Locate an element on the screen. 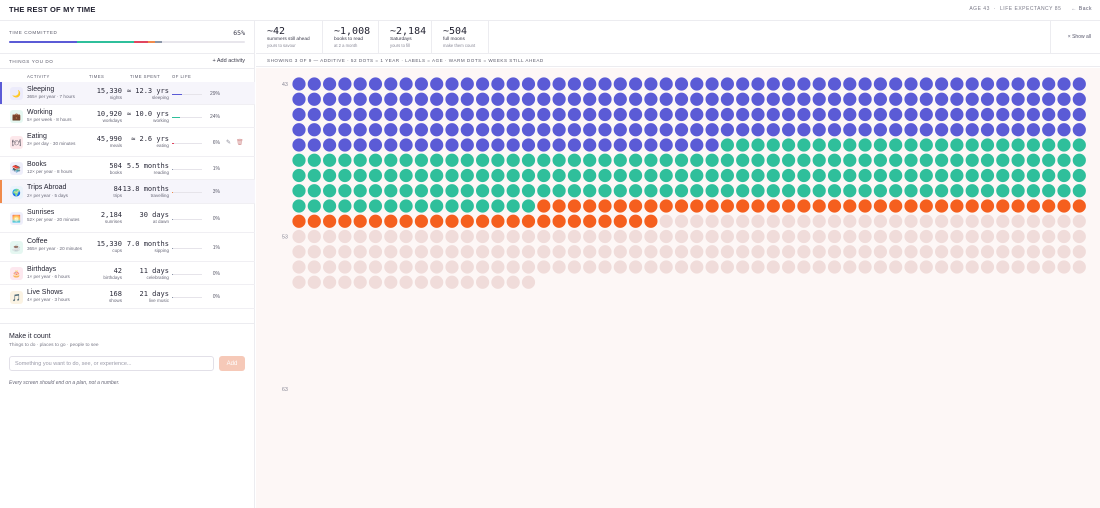  music-note-icon: 🎵 is located at coordinates (16, 297).